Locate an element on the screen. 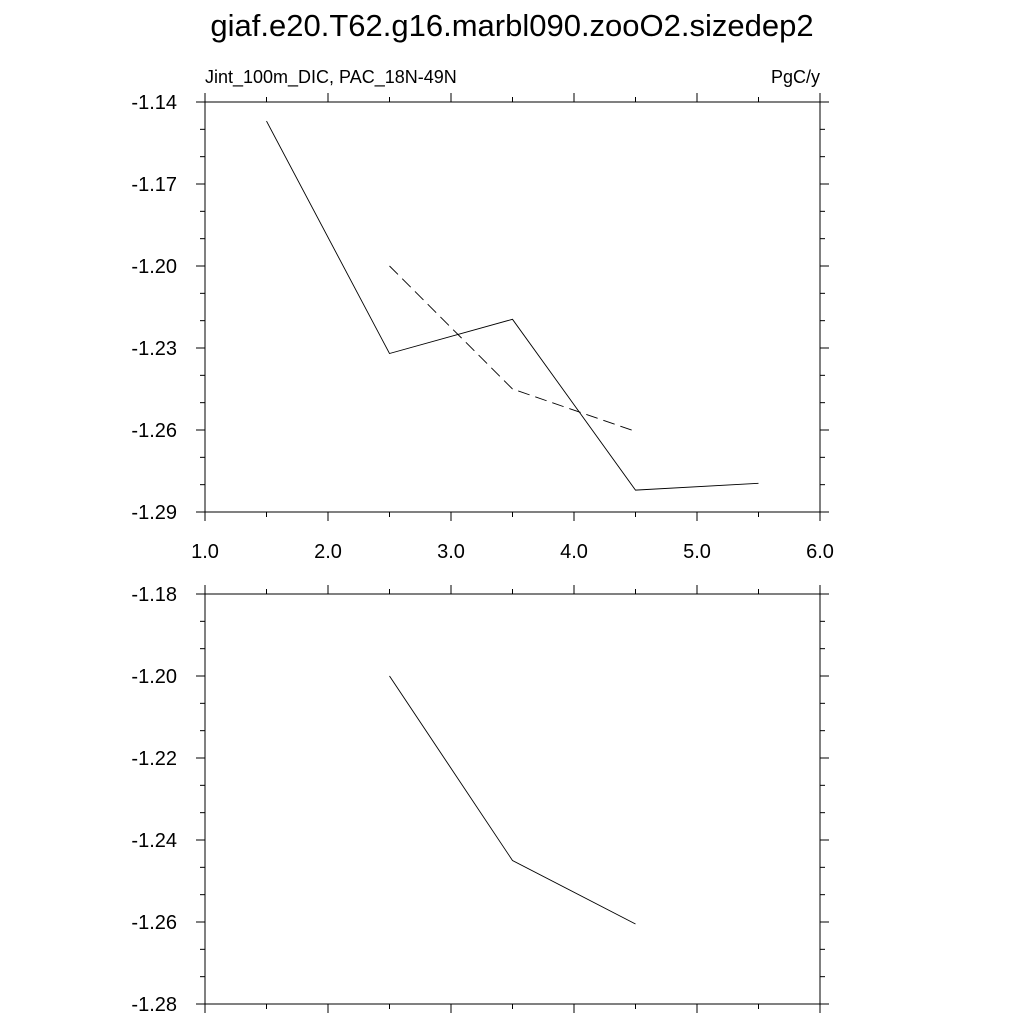  solid-series-line is located at coordinates (512, 800).